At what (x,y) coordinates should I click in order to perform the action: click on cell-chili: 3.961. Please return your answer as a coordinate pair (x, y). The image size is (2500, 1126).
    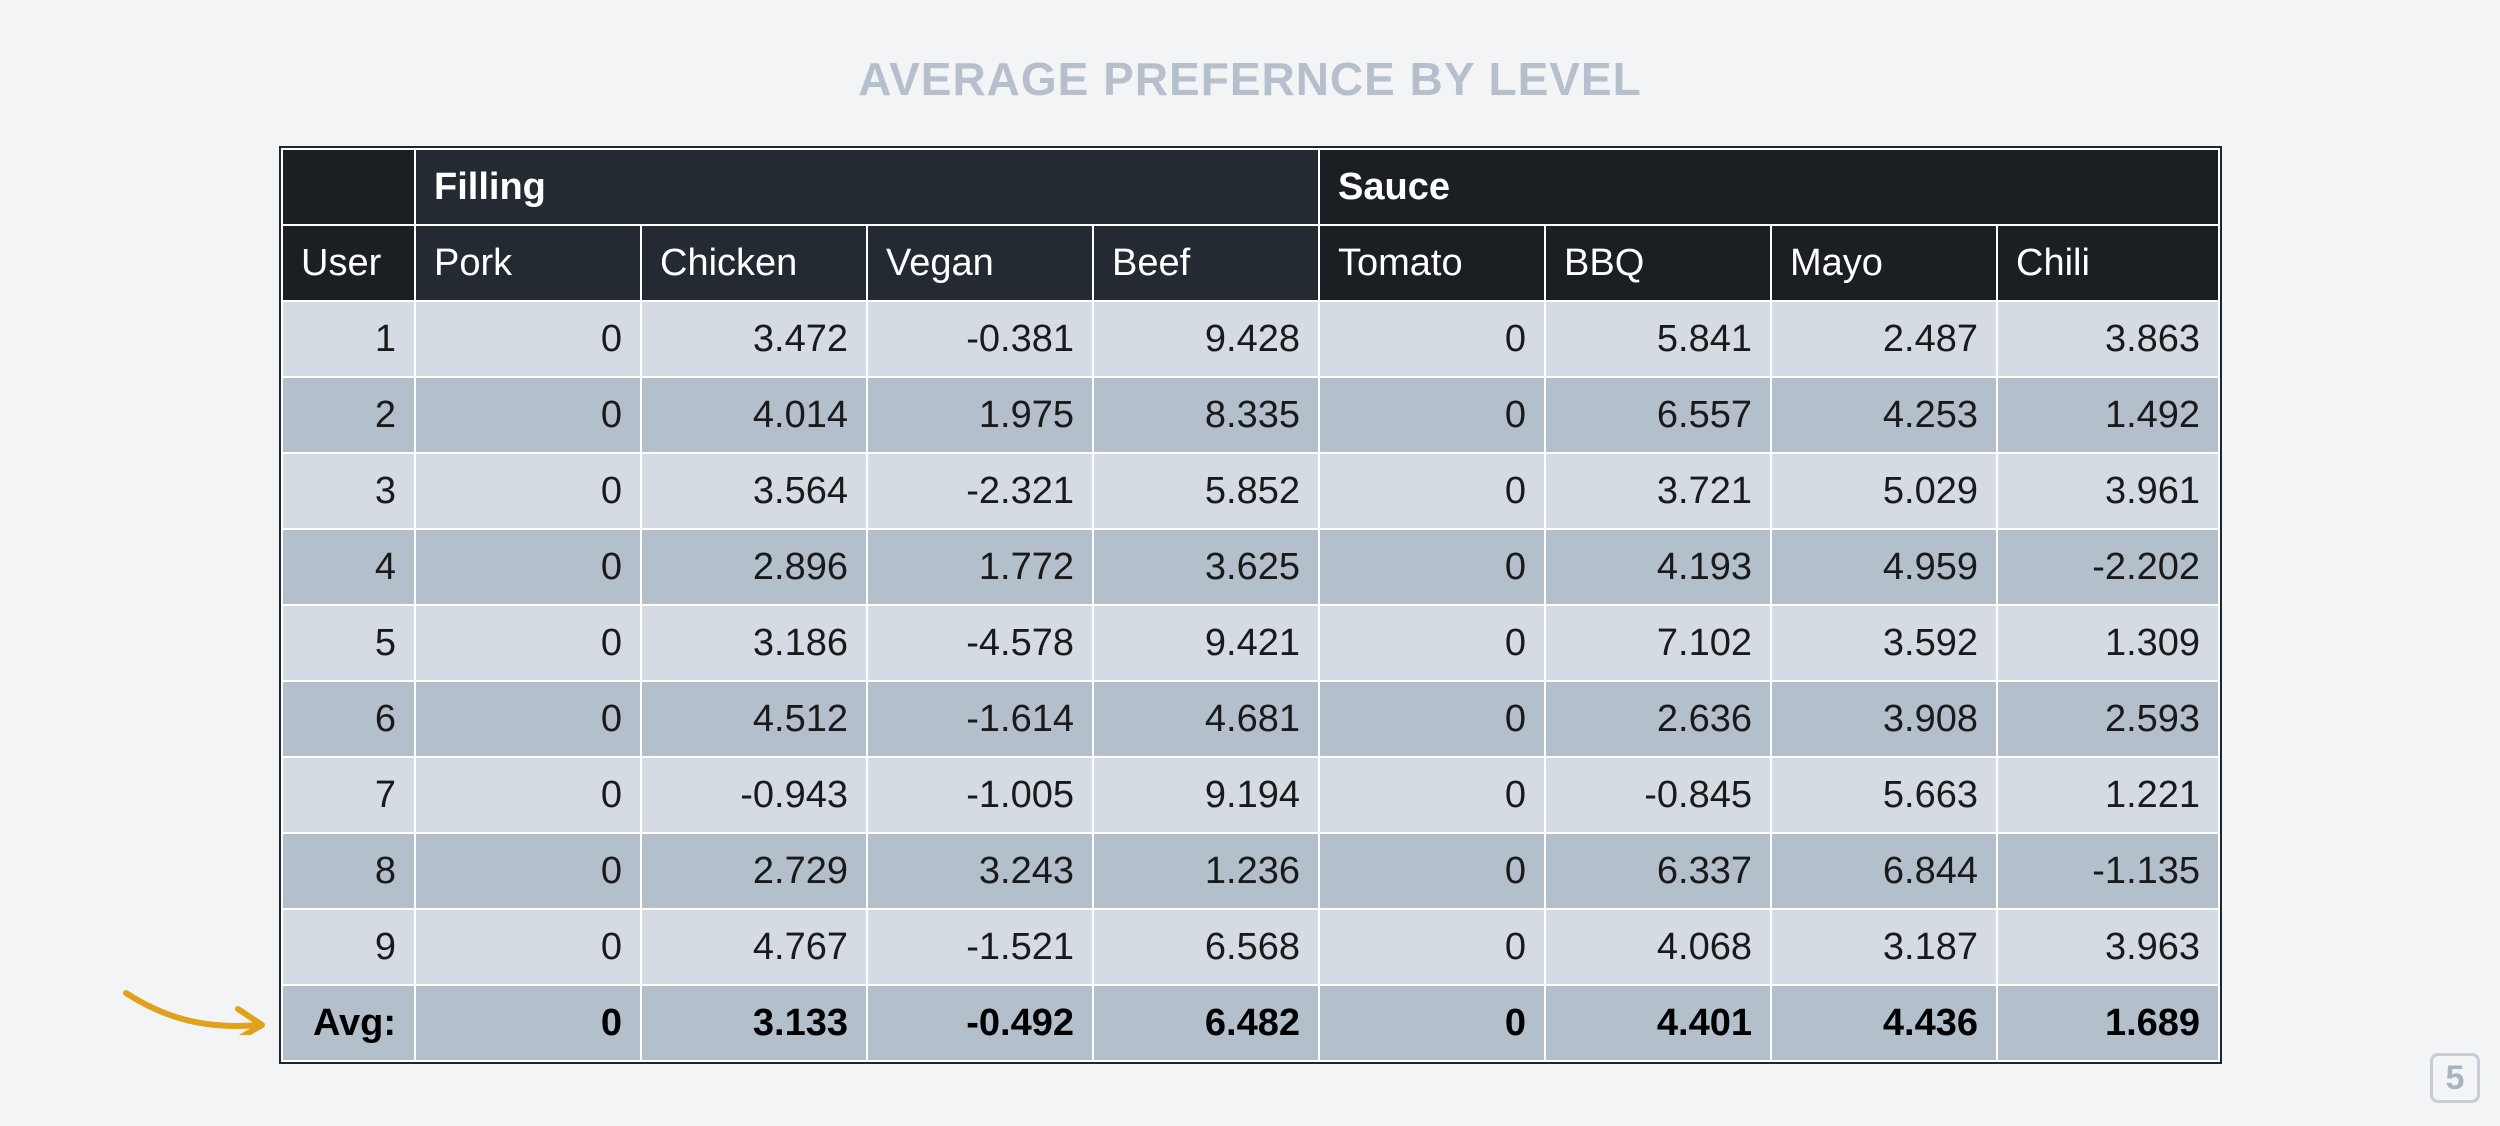
    Looking at the image, I should click on (2108, 491).